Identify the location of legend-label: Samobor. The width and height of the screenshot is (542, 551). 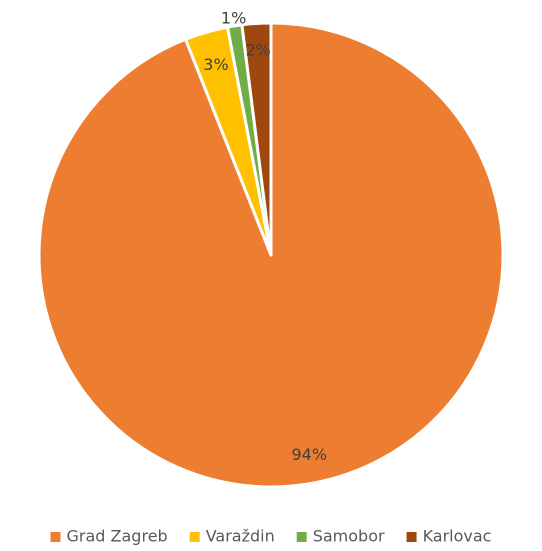
(349, 536).